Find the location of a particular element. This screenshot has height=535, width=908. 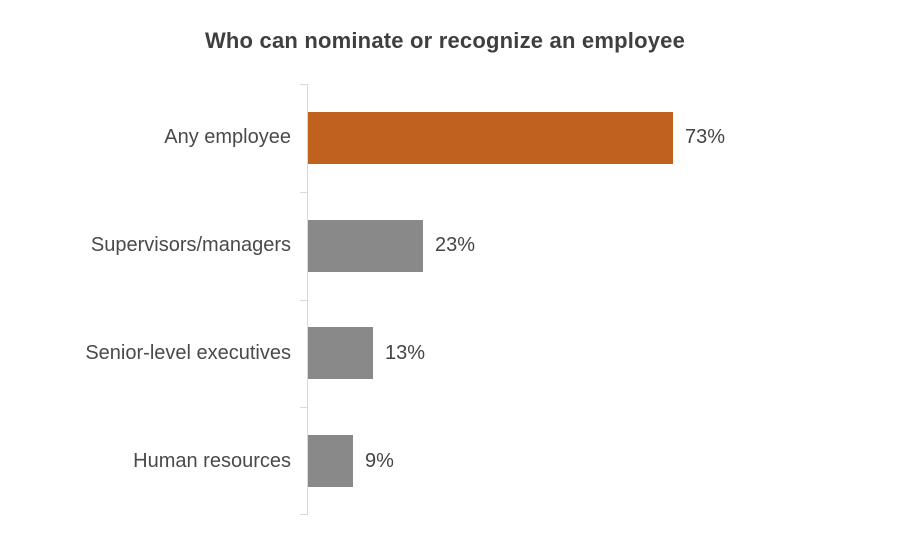

value-label: 9% is located at coordinates (379, 460).